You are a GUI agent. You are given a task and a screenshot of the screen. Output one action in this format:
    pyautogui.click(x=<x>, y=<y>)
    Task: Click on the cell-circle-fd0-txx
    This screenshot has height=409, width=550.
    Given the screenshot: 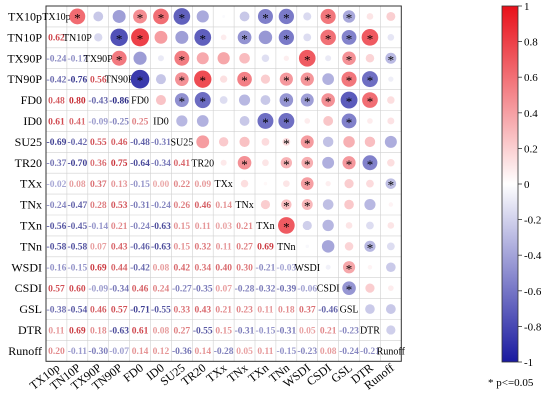 What is the action you would take?
    pyautogui.click(x=223, y=100)
    